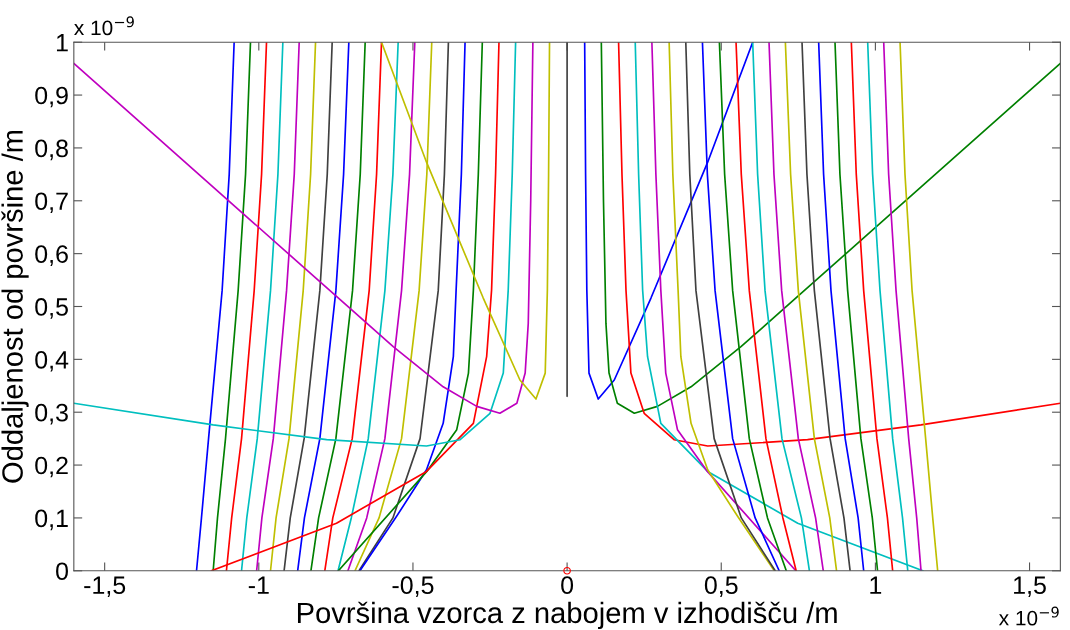 The width and height of the screenshot is (1070, 630). What do you see at coordinates (62, 571) in the screenshot?
I see `y-tick-label: 0` at bounding box center [62, 571].